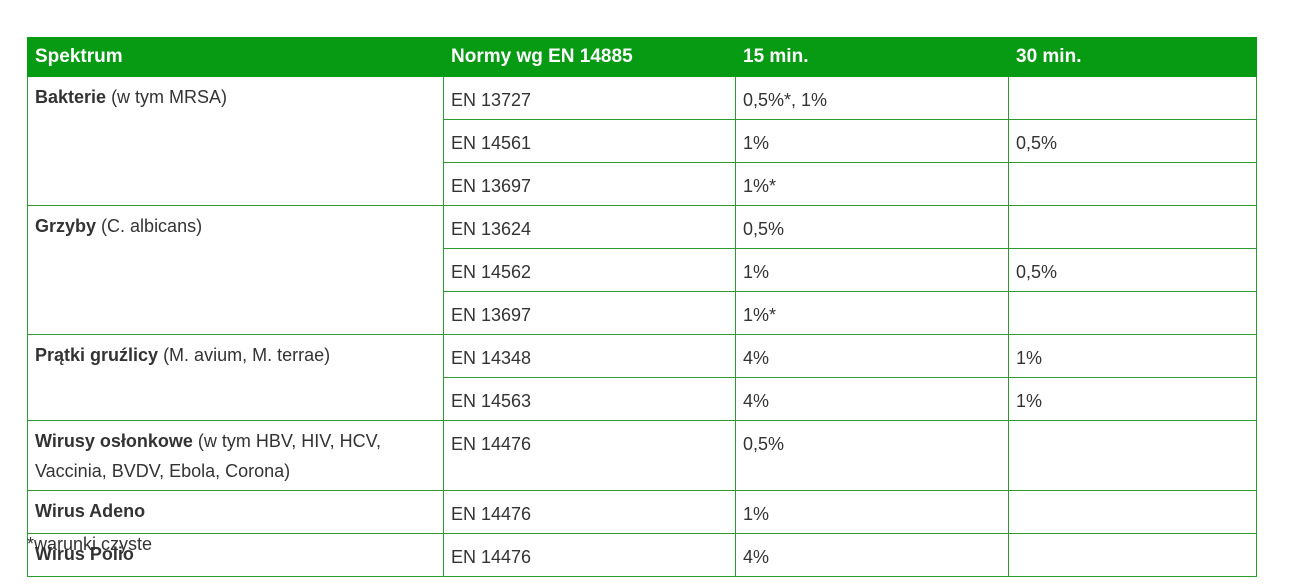  I want to click on spectrum-note: (M. avium, M. terrae), so click(247, 355).